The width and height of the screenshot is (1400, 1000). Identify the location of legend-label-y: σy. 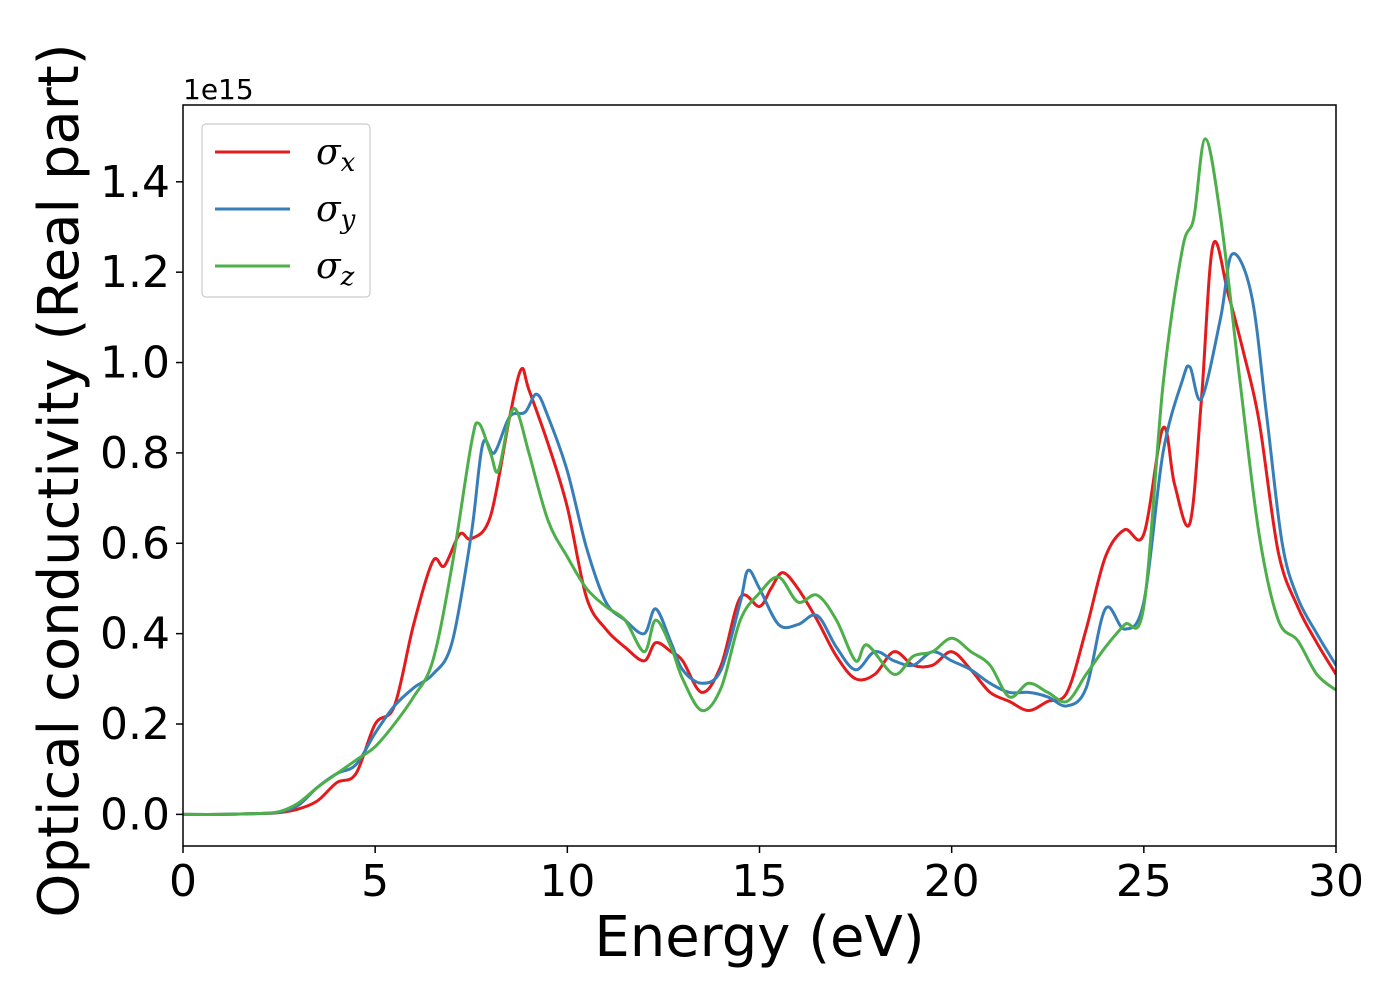
(336, 212).